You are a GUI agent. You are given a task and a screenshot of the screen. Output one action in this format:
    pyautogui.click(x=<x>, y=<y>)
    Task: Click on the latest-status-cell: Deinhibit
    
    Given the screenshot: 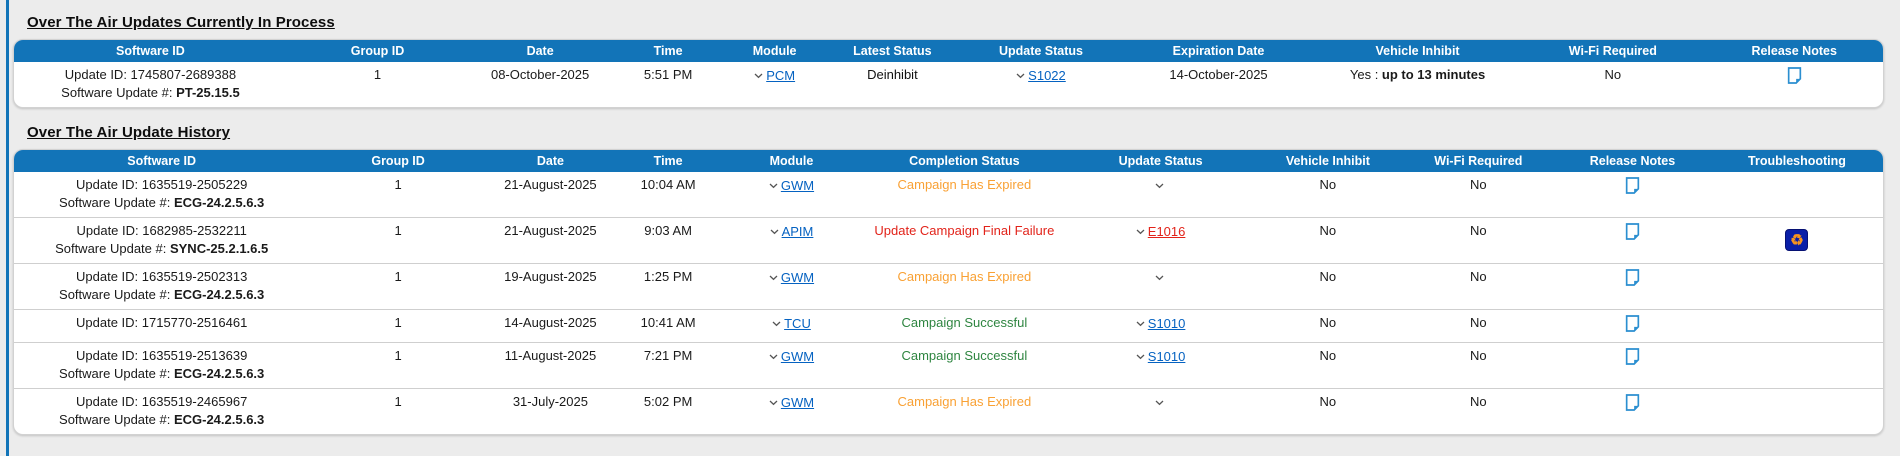 What is the action you would take?
    pyautogui.click(x=892, y=84)
    